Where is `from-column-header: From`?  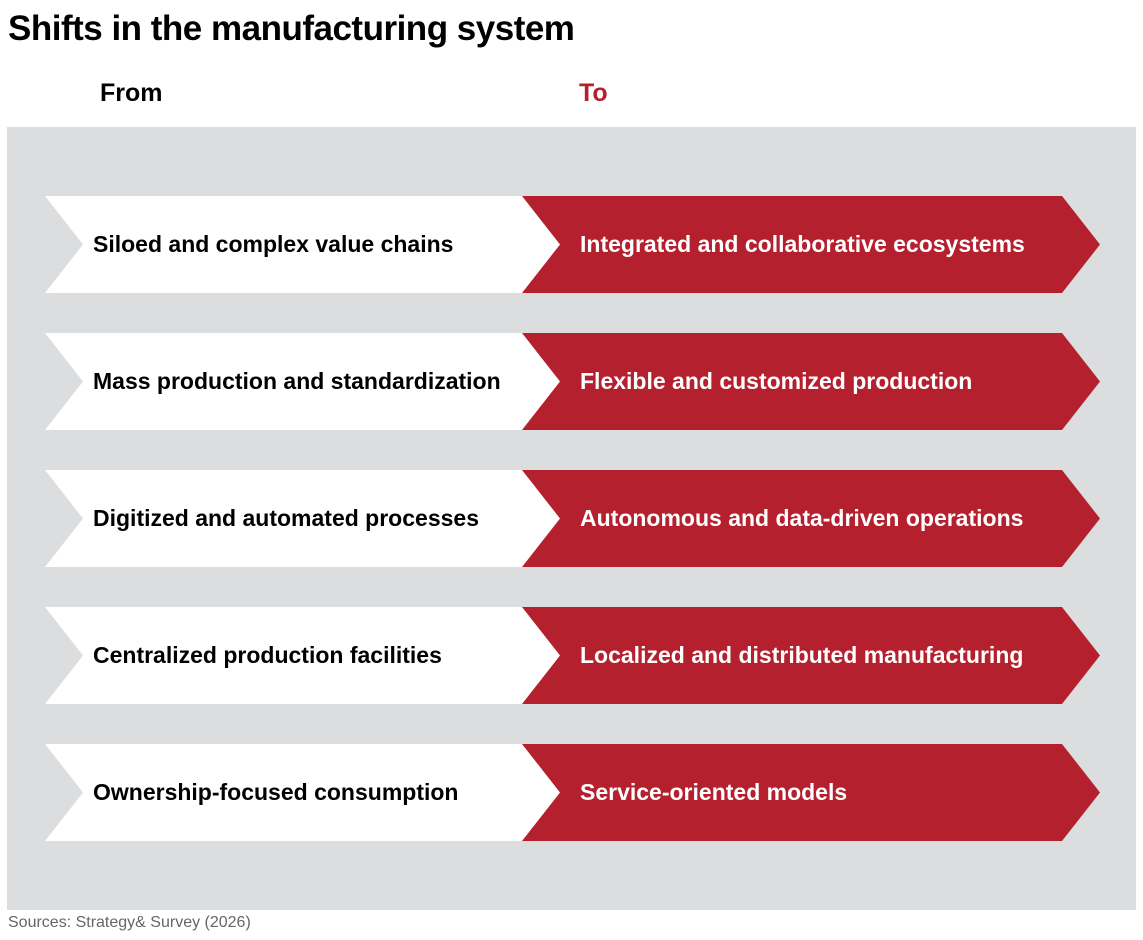 from-column-header: From is located at coordinates (131, 93).